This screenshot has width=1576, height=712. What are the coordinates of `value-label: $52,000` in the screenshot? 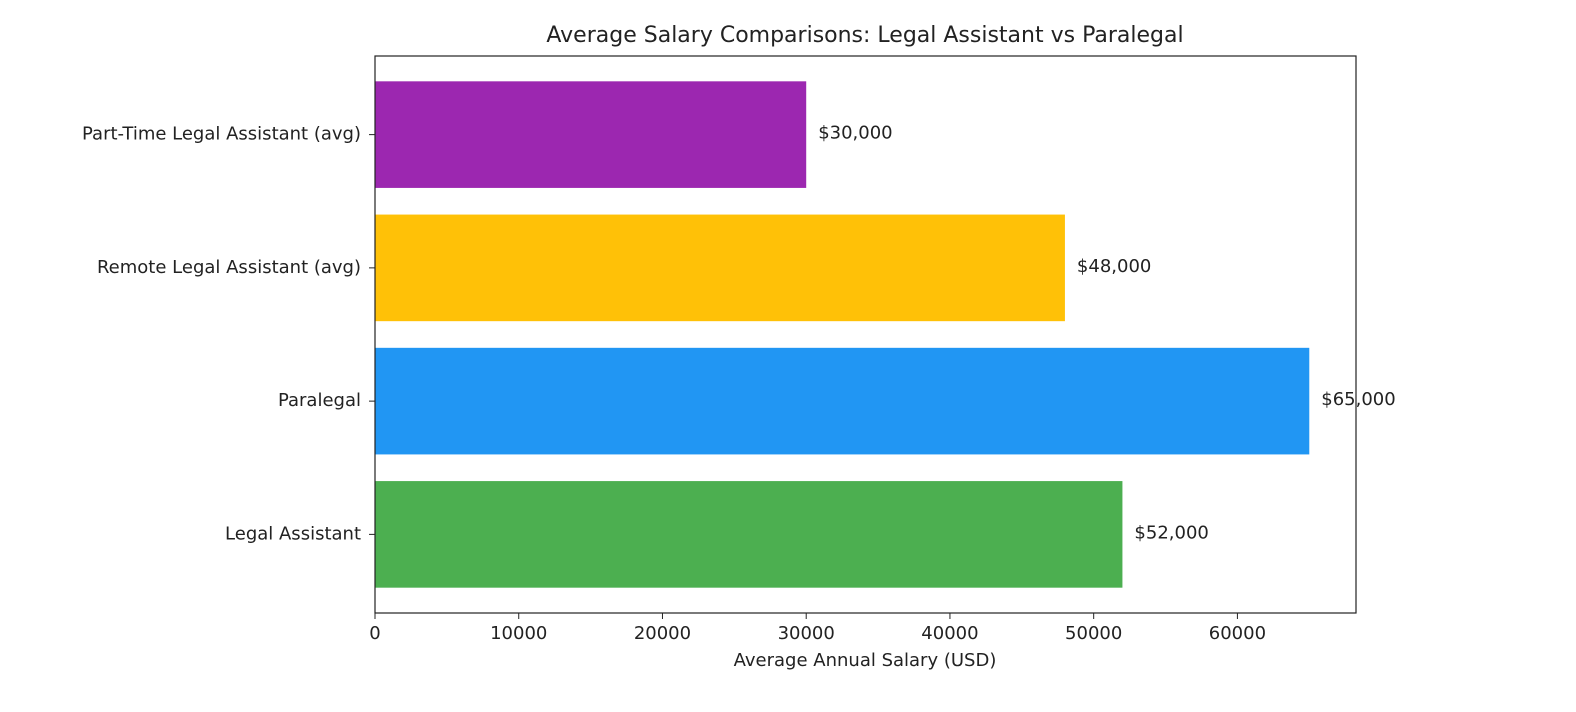 It's located at (1171, 532).